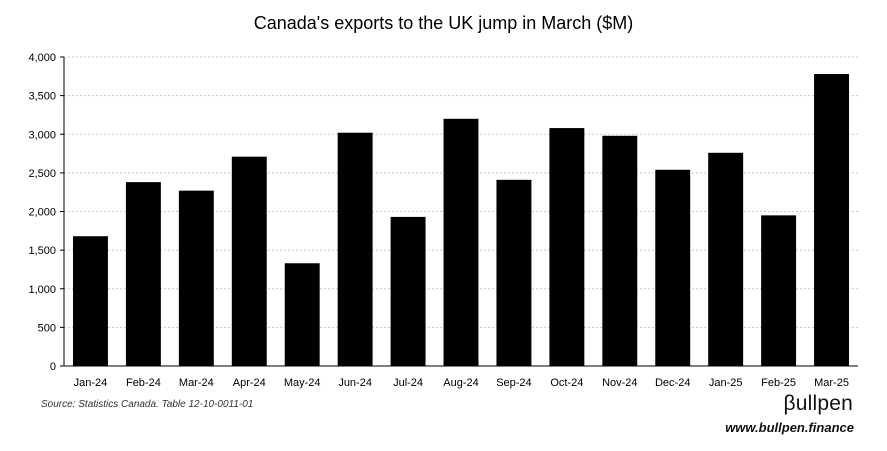 The height and width of the screenshot is (451, 887). What do you see at coordinates (302, 383) in the screenshot?
I see `x-tick-label: May-24` at bounding box center [302, 383].